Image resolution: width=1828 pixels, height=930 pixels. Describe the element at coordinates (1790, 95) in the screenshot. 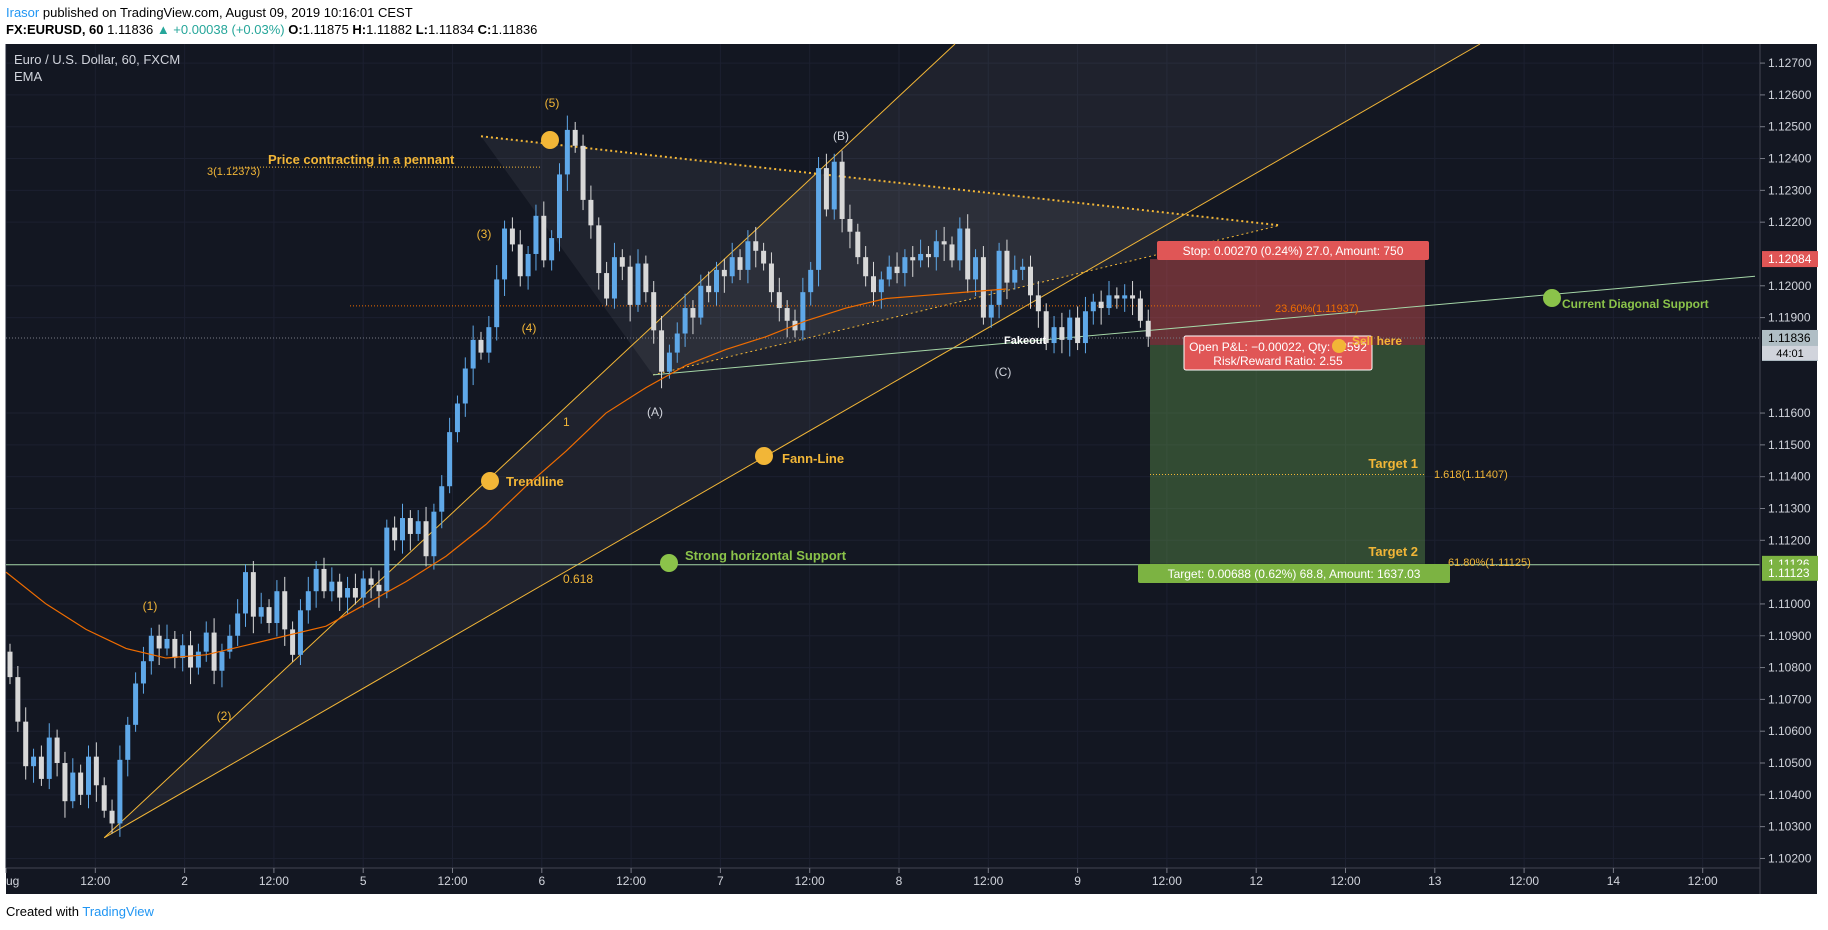

I see `price-tick-label: 1.12600` at that location.